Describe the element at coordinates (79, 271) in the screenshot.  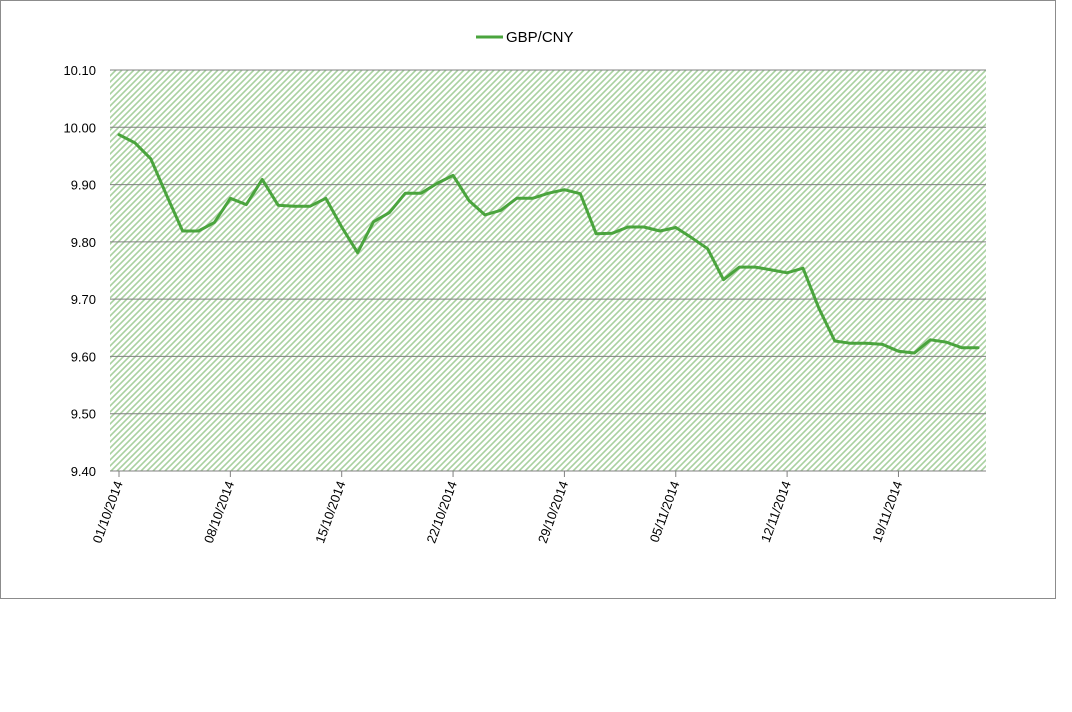
I see `y-axis-ticks: 10.10 10.00 9.90 9.80 9.70 9.60 9.50 9.40` at that location.